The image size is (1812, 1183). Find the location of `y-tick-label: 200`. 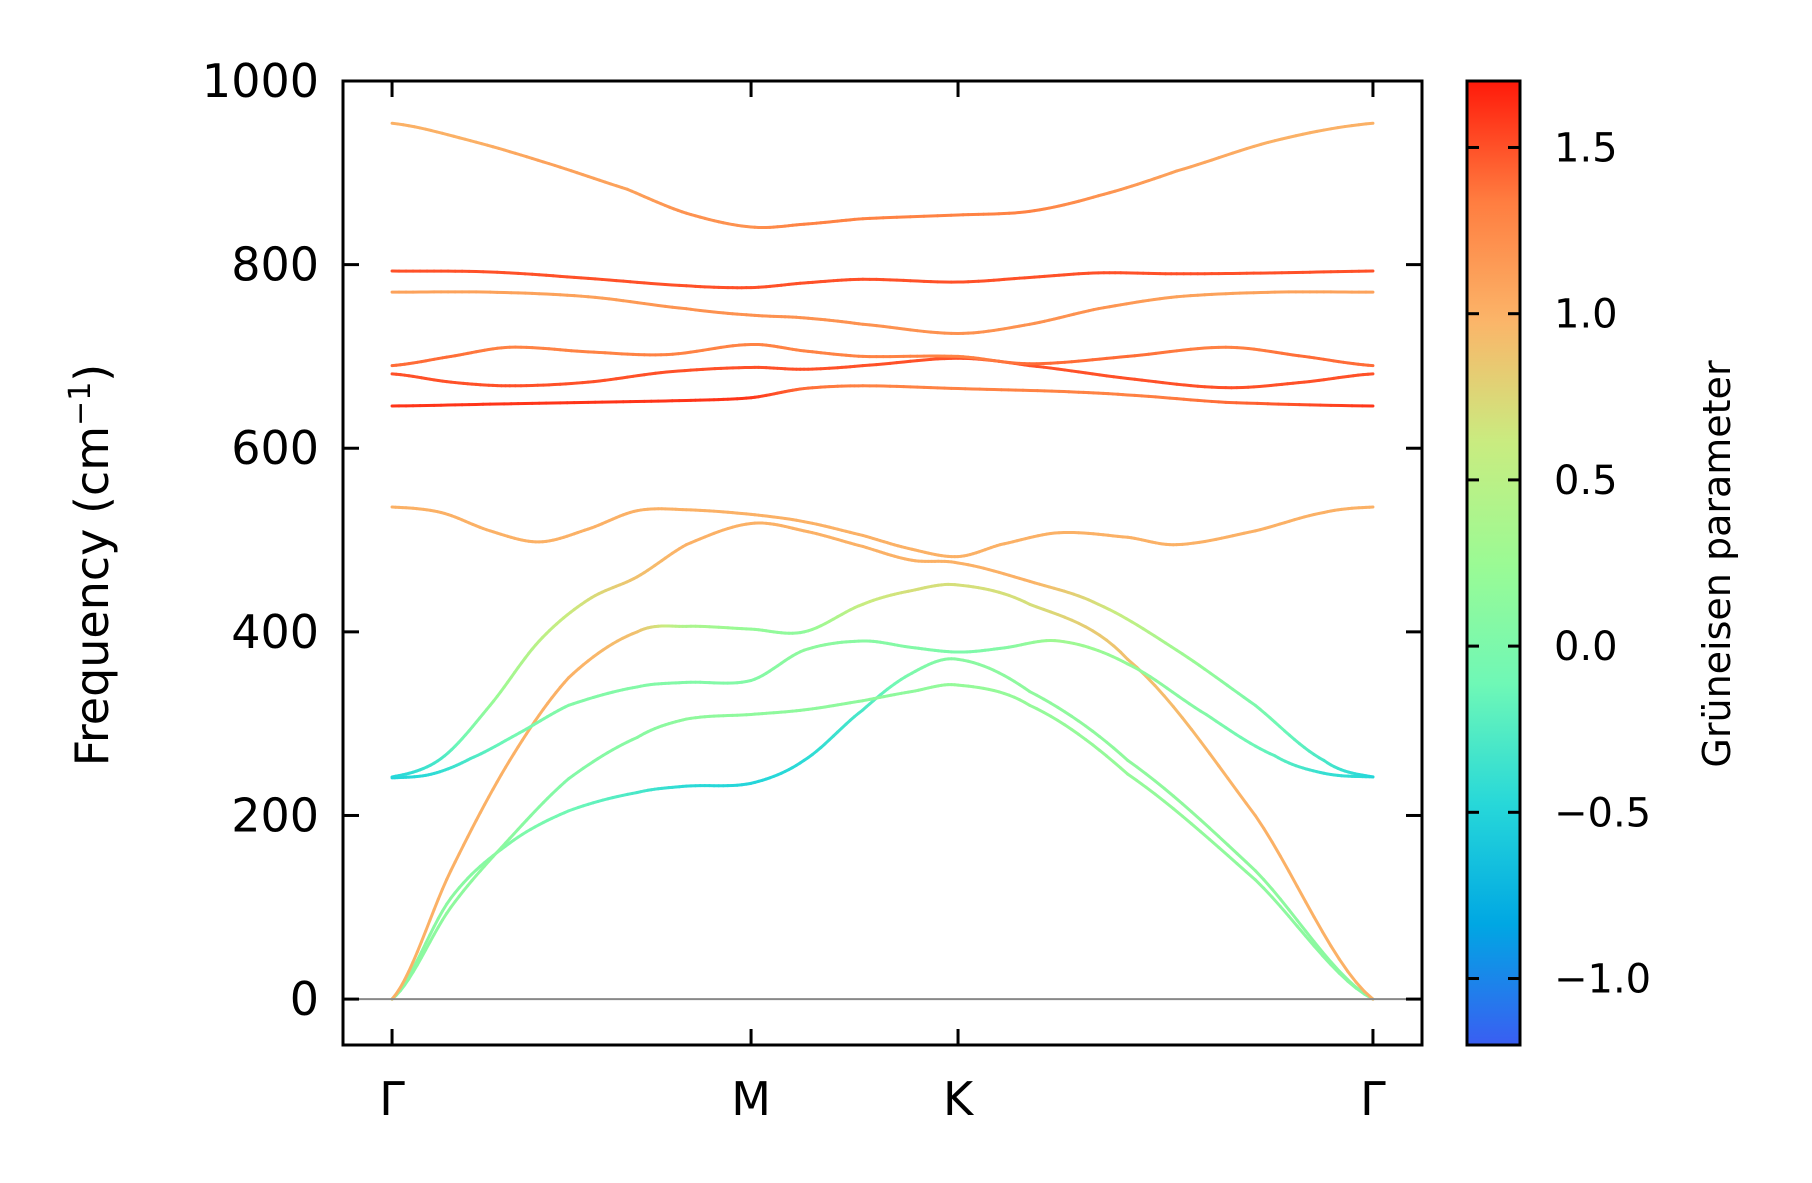

y-tick-label: 200 is located at coordinates (275, 815).